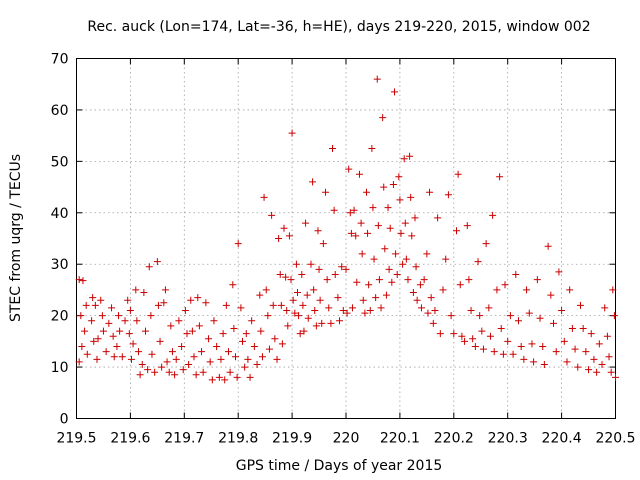 This screenshot has height=480, width=640. Describe the element at coordinates (60, 111) in the screenshot. I see `y-tick-label: 60` at that location.